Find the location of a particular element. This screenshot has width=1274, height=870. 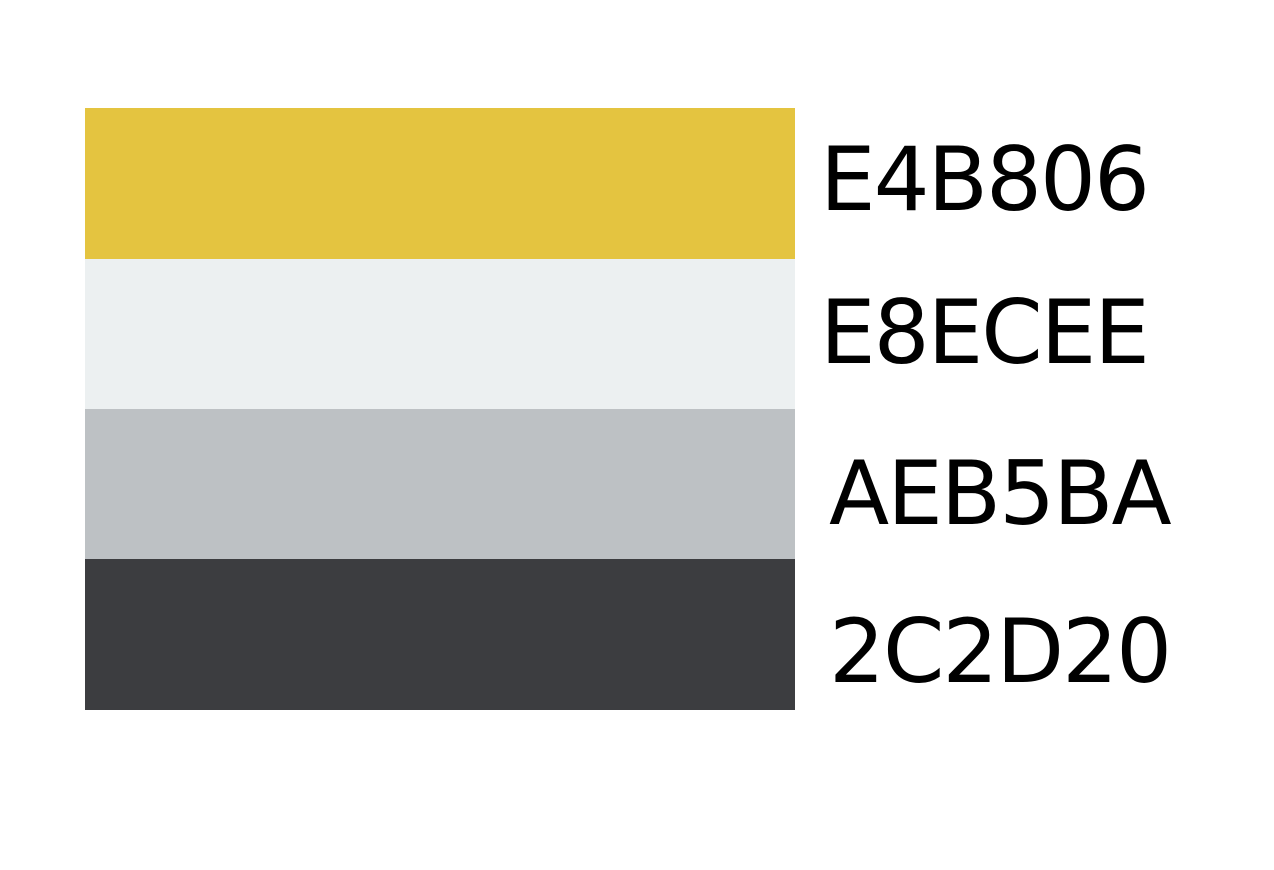

color-code-2: E8ECEE is located at coordinates (985, 332).